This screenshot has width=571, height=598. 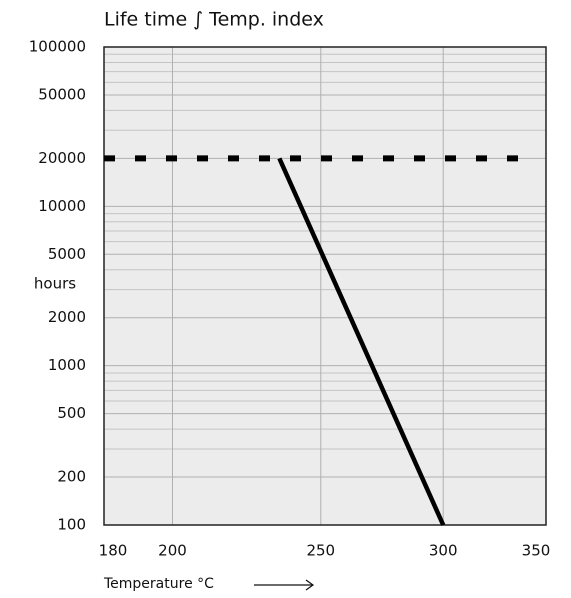 What do you see at coordinates (67, 254) in the screenshot?
I see `y-tick-label: 5000` at bounding box center [67, 254].